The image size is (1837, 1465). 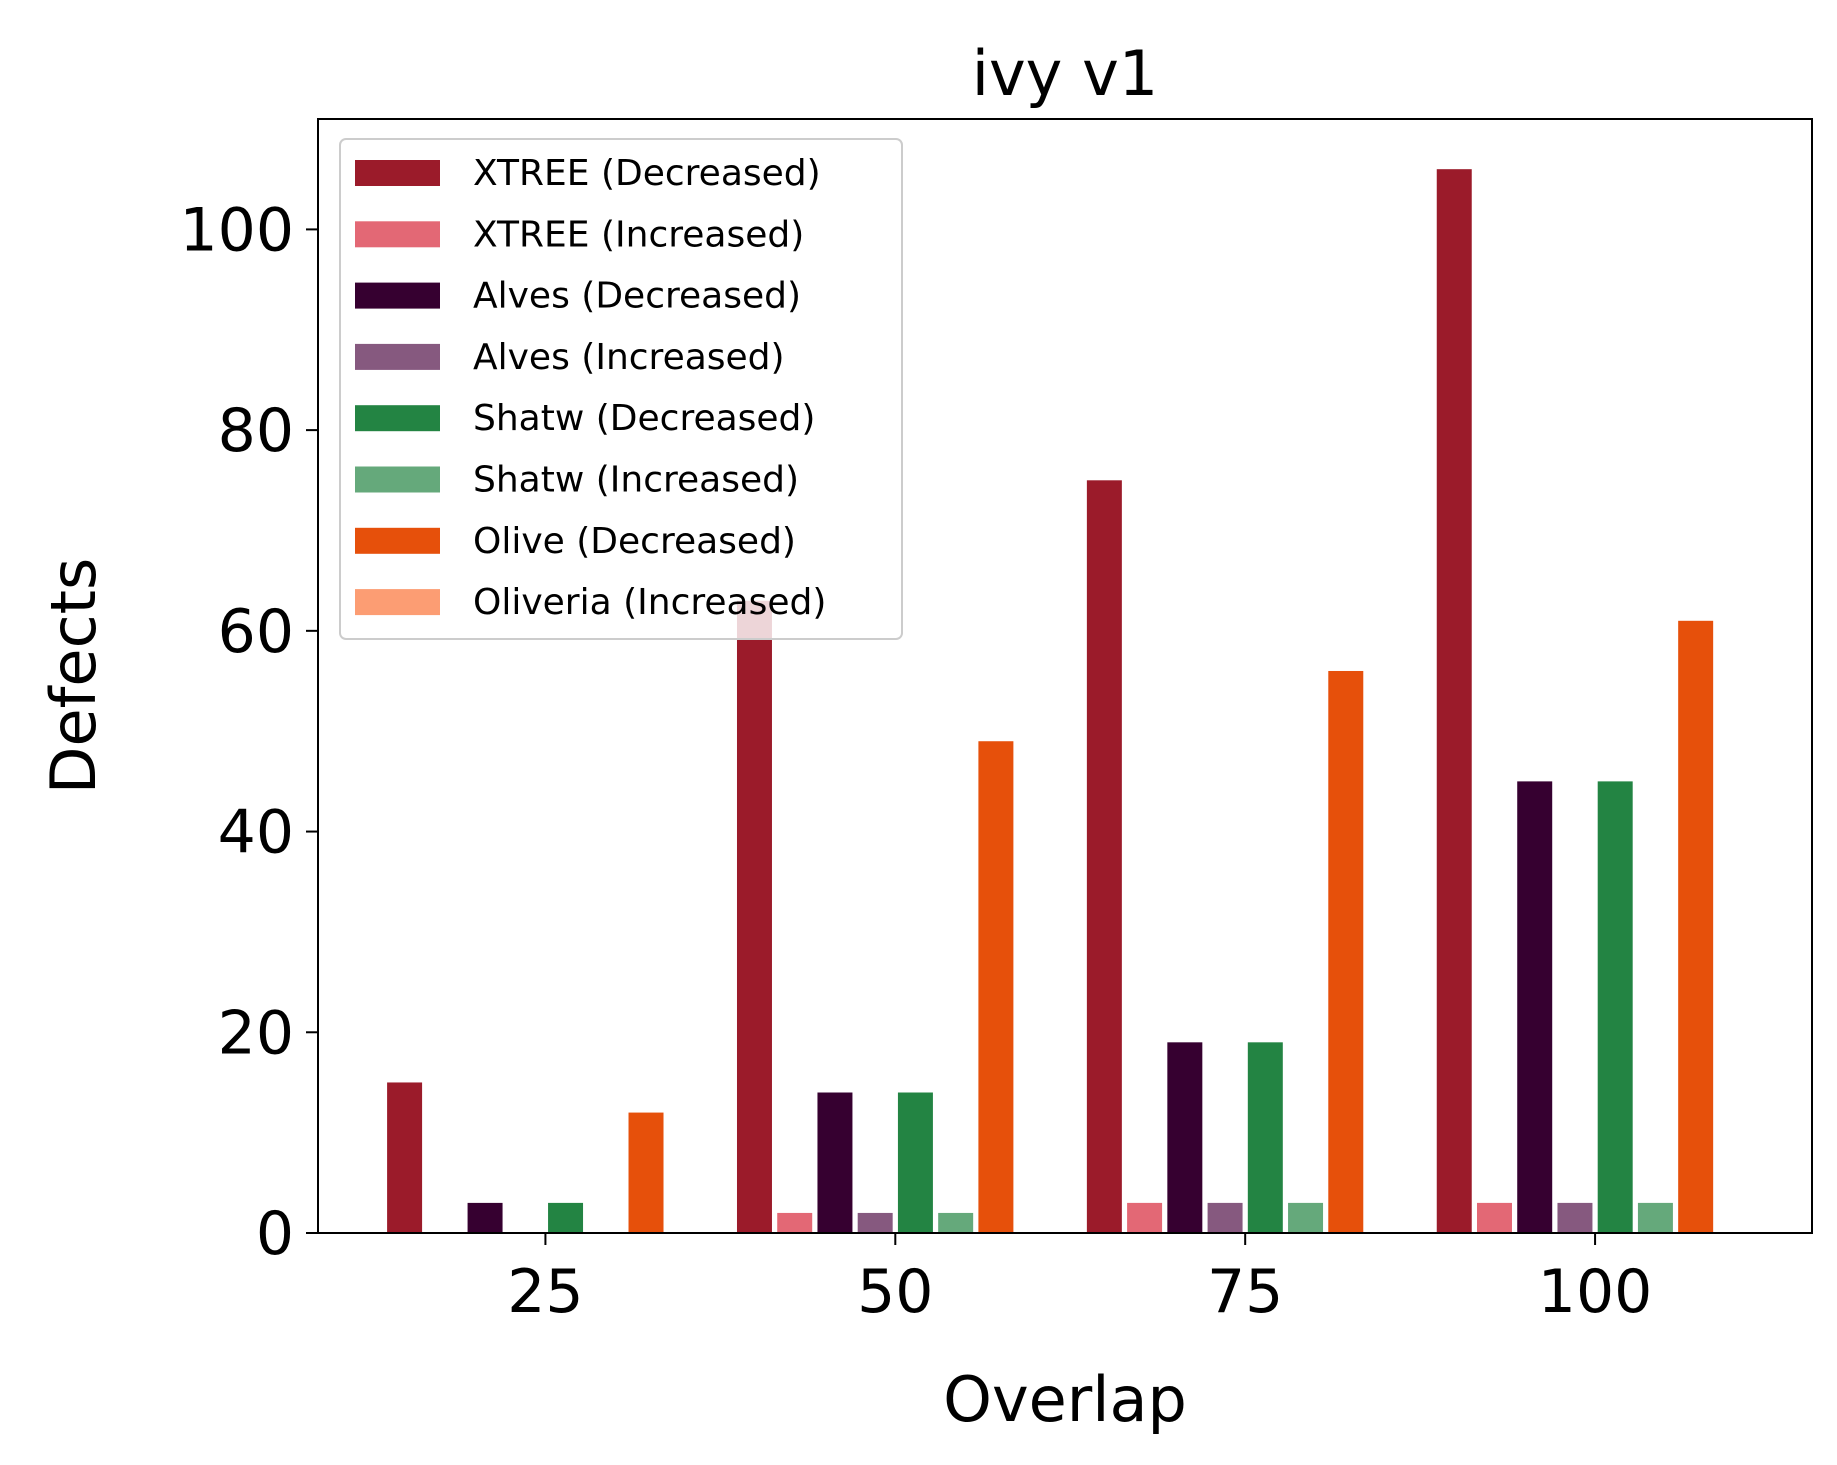 I want to click on legend-label-0: XTREE (Decreased), so click(x=647, y=173).